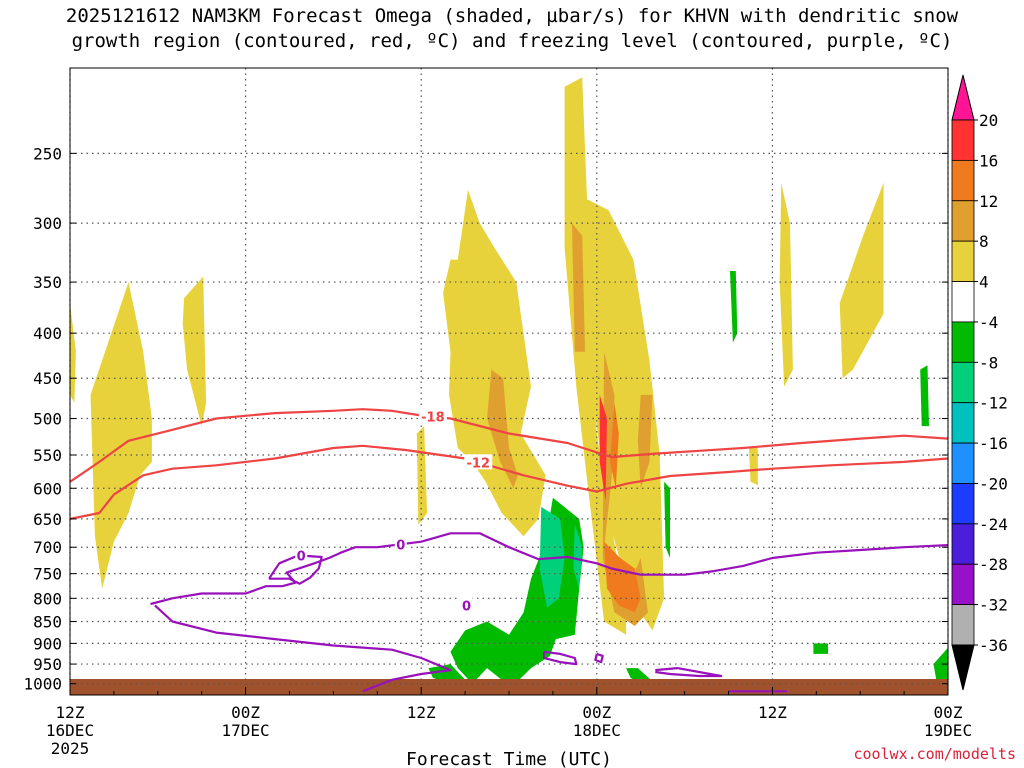 This screenshot has width=1024, height=768. What do you see at coordinates (596, 712) in the screenshot?
I see `x-tick-label-36: 00Z` at bounding box center [596, 712].